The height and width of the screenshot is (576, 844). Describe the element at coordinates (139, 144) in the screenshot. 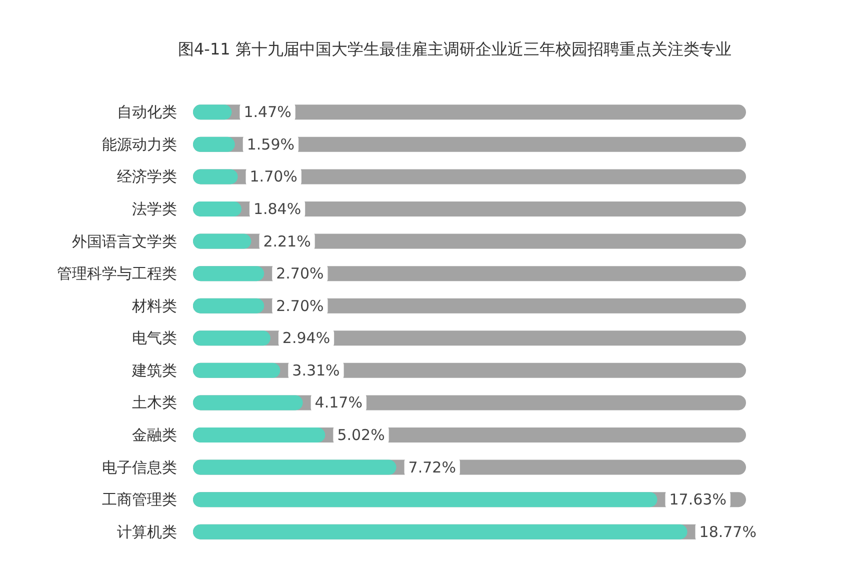

I see `y-tick-label: 能源动力类` at that location.